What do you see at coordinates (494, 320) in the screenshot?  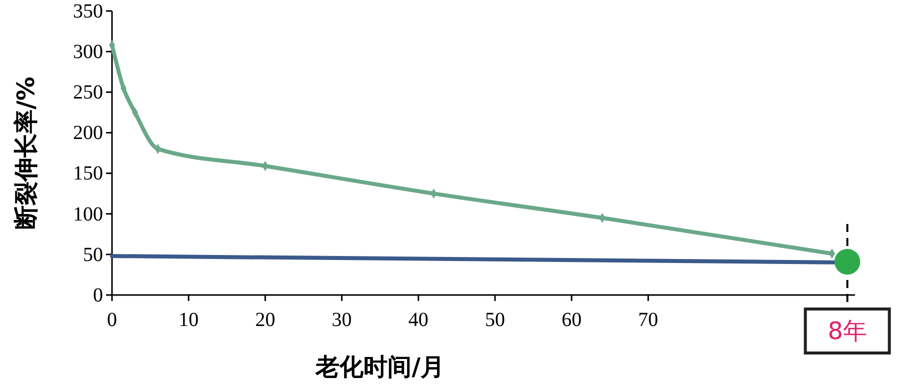 I see `x-tick-label: 50` at bounding box center [494, 320].